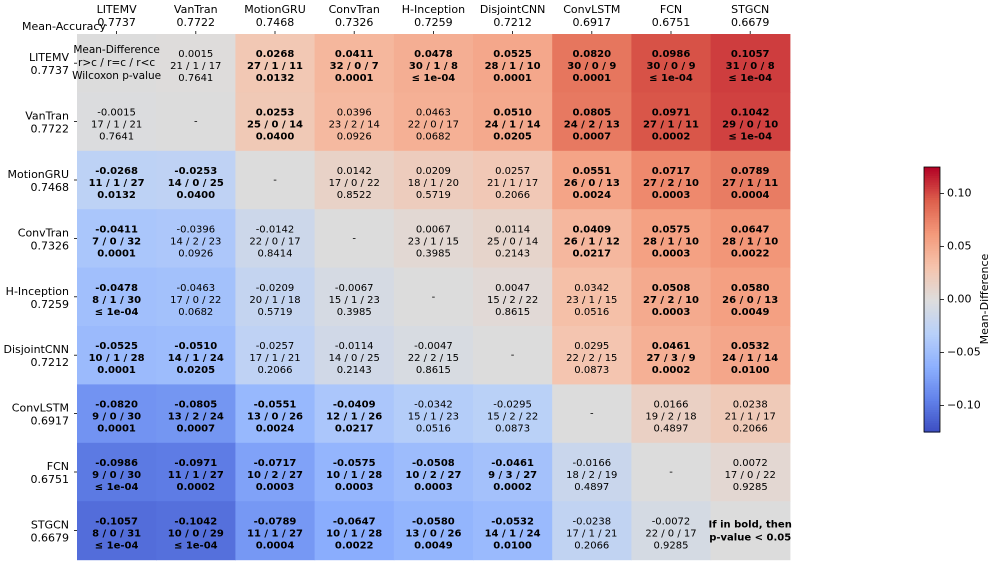  What do you see at coordinates (670, 358) in the screenshot?
I see `cell-annotation: 27 / 3 / 9` at bounding box center [670, 358].